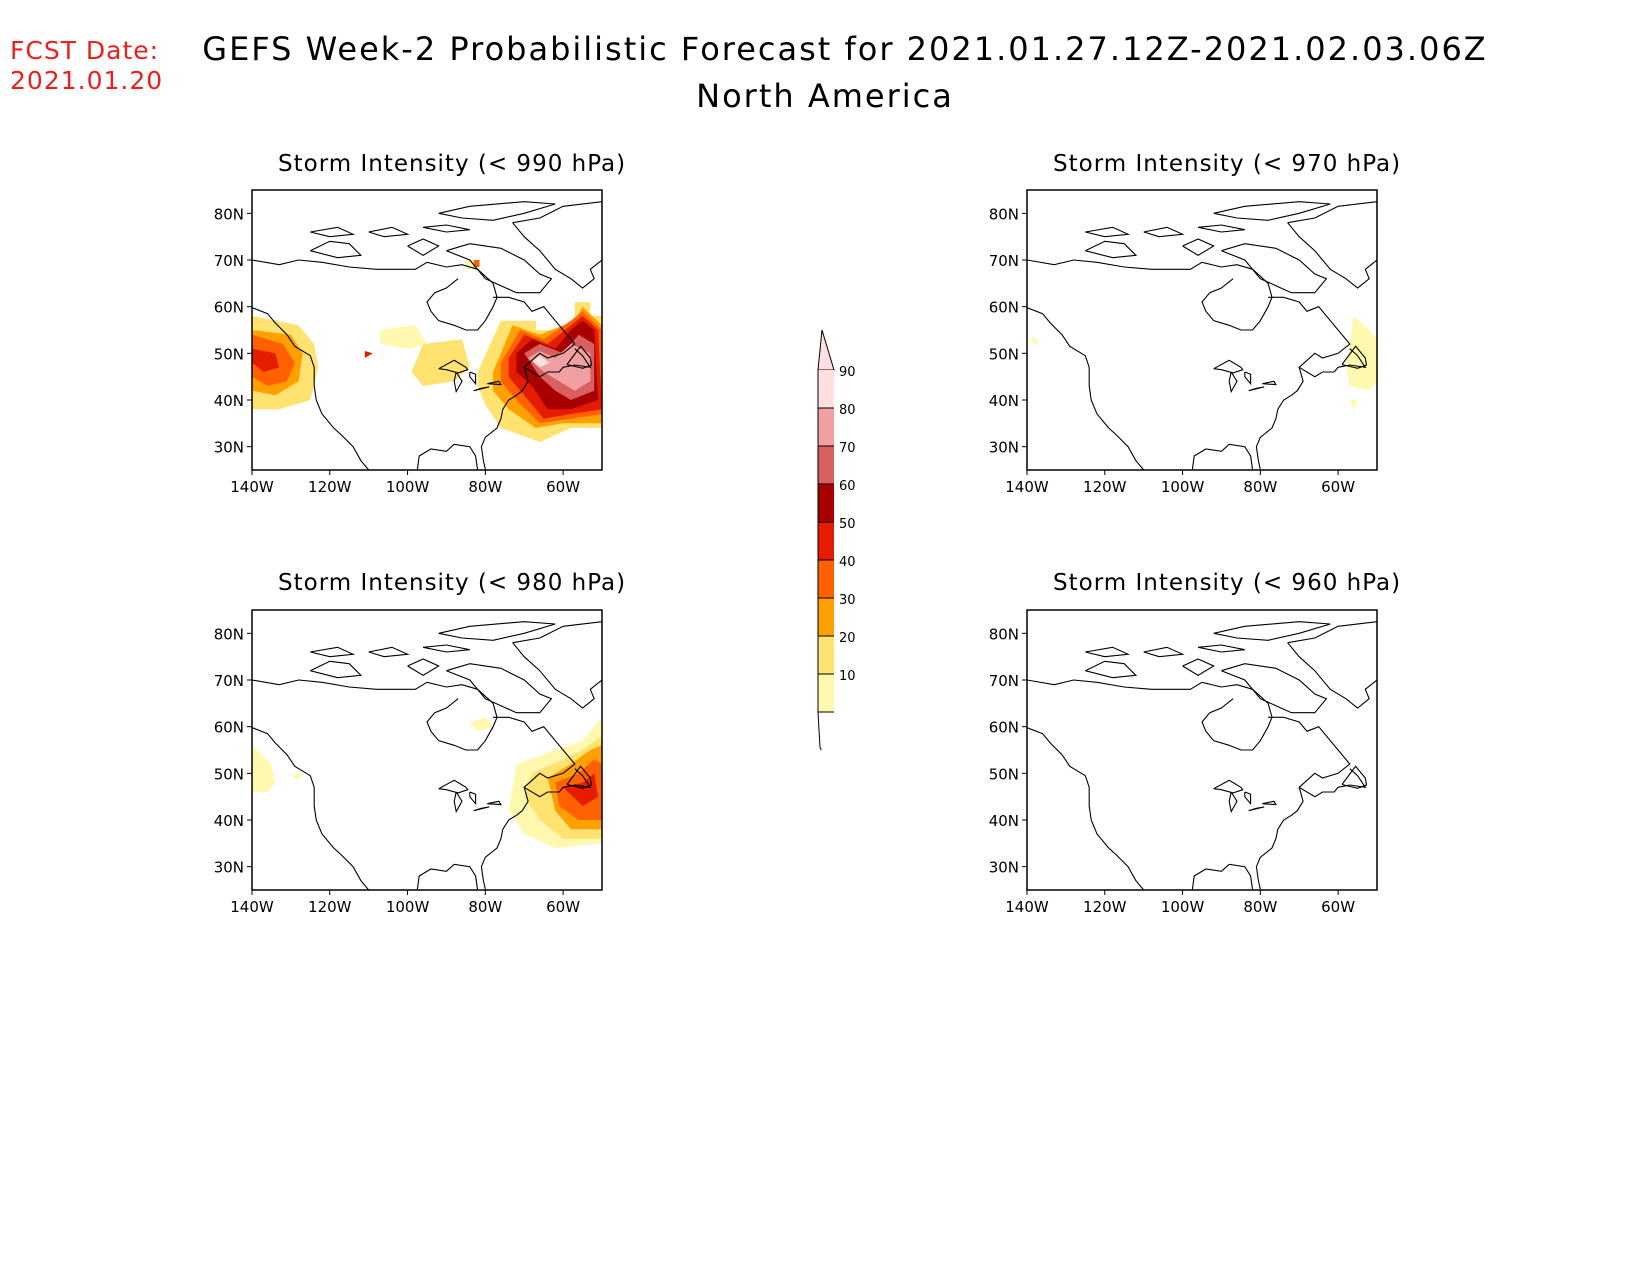  Describe the element at coordinates (847, 448) in the screenshot. I see `colorbar-level-label: 70` at that location.